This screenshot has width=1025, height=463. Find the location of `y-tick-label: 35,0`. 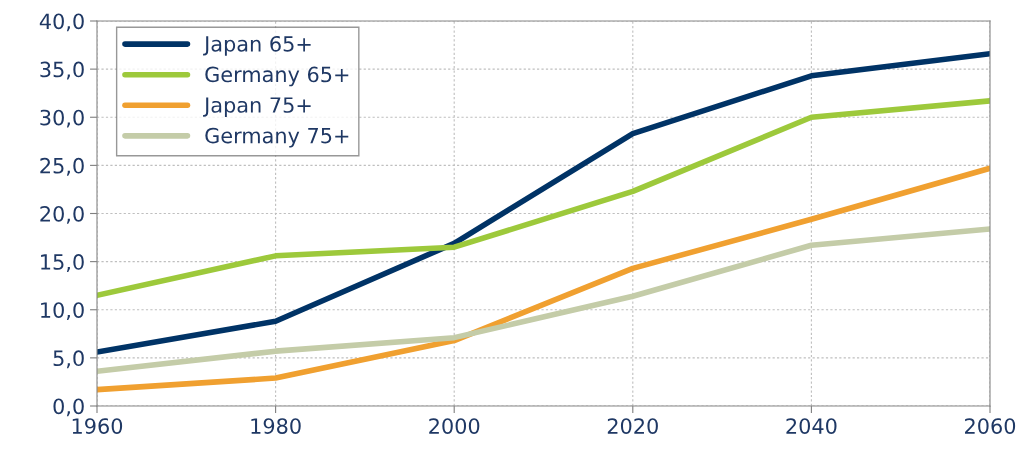

y-tick-label: 35,0 is located at coordinates (62, 70).